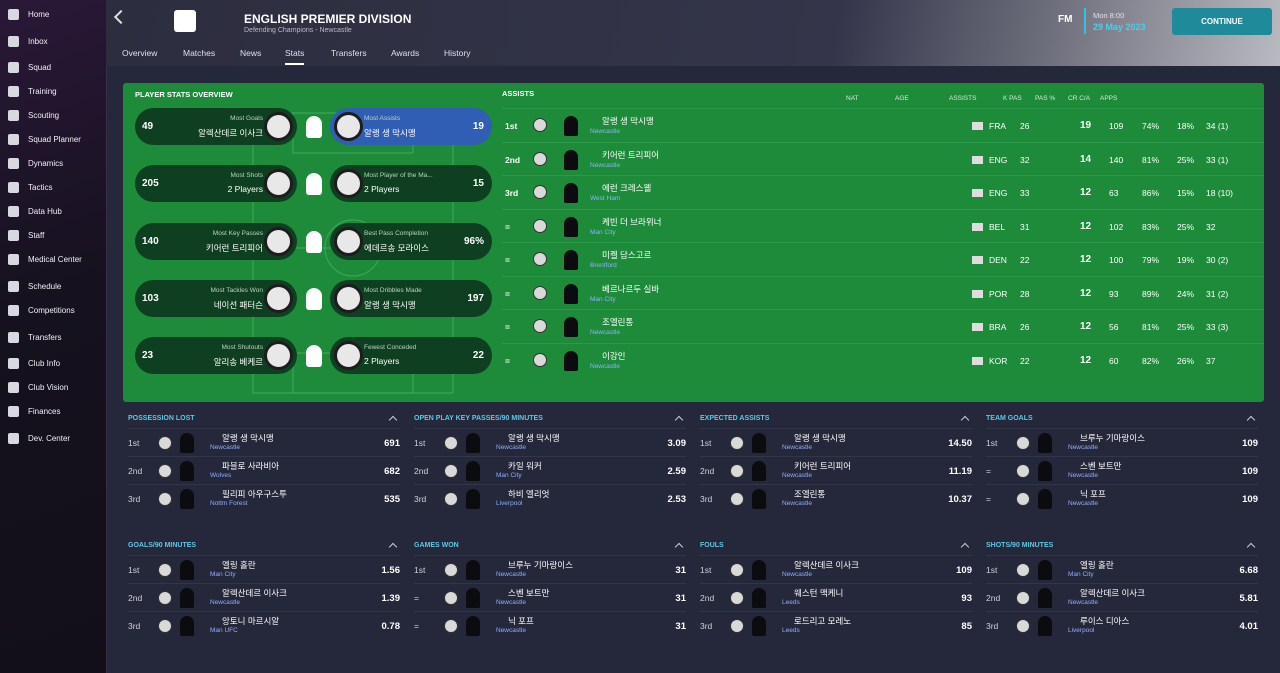  What do you see at coordinates (826, 565) in the screenshot?
I see `player-name: 알렉산데르 이사크` at bounding box center [826, 565].